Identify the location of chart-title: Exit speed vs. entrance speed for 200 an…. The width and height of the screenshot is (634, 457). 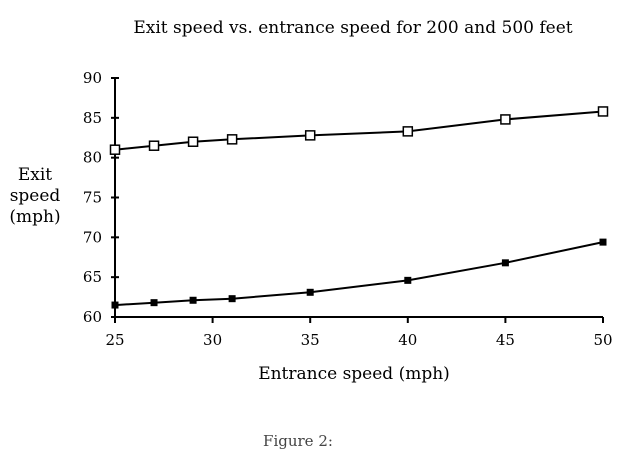
(352, 28).